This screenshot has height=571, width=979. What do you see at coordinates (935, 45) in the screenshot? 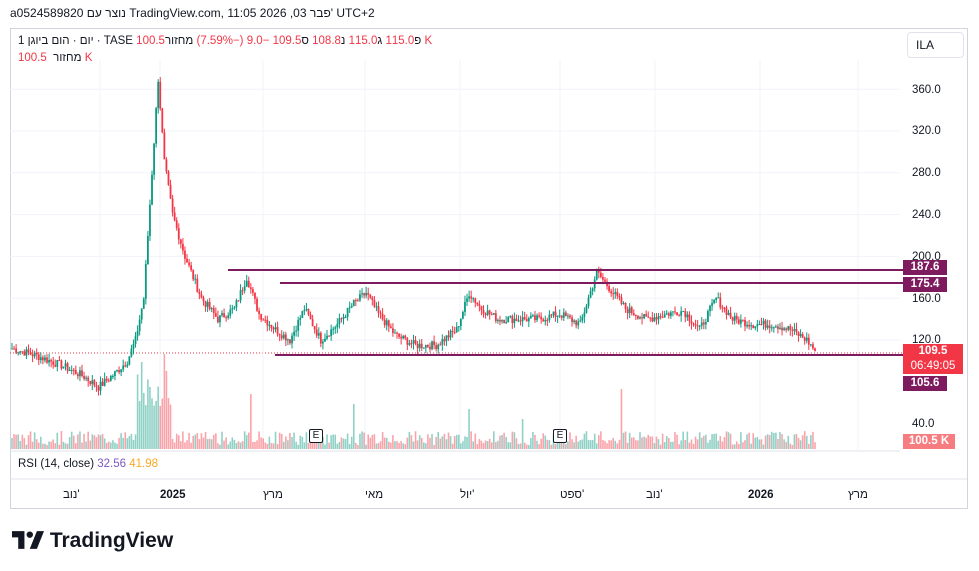
I see `currency-button: ILA` at bounding box center [935, 45].